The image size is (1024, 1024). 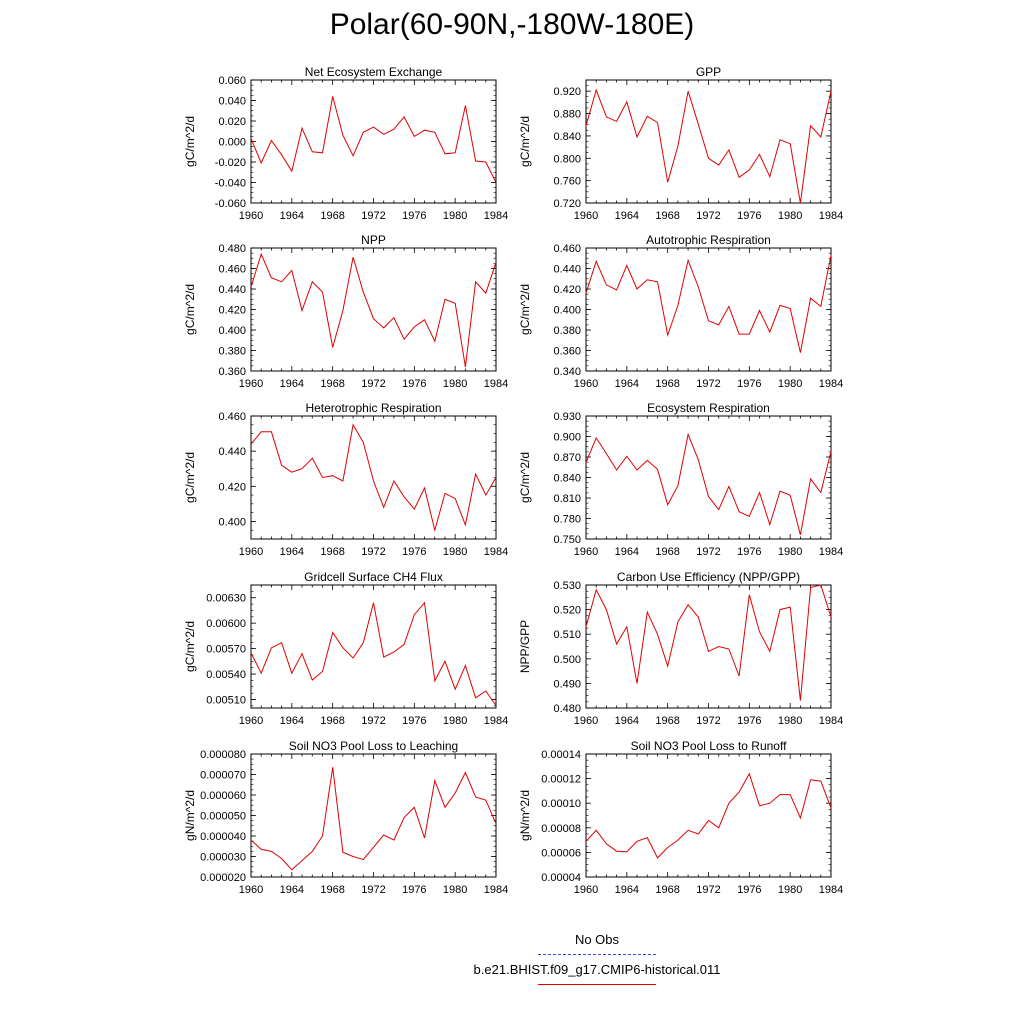 I want to click on y-tick-label: 0.930, so click(x=567, y=417).